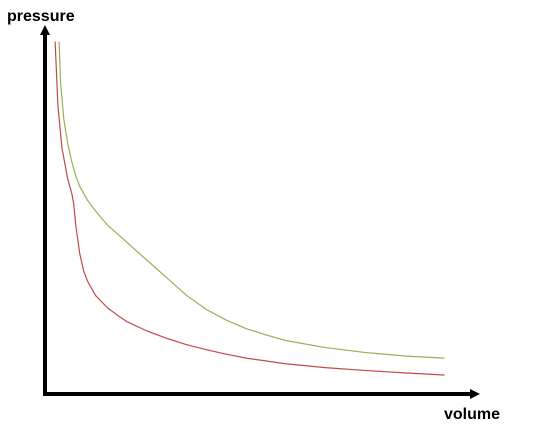  Describe the element at coordinates (472, 414) in the screenshot. I see `x-axis-label: volume` at that location.